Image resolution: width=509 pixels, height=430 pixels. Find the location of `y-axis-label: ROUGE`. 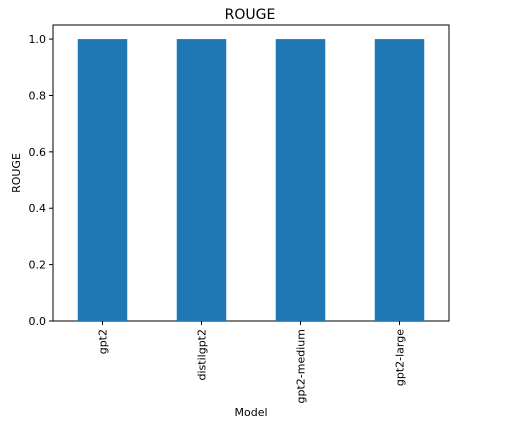

y-axis-label: ROUGE is located at coordinates (16, 173).